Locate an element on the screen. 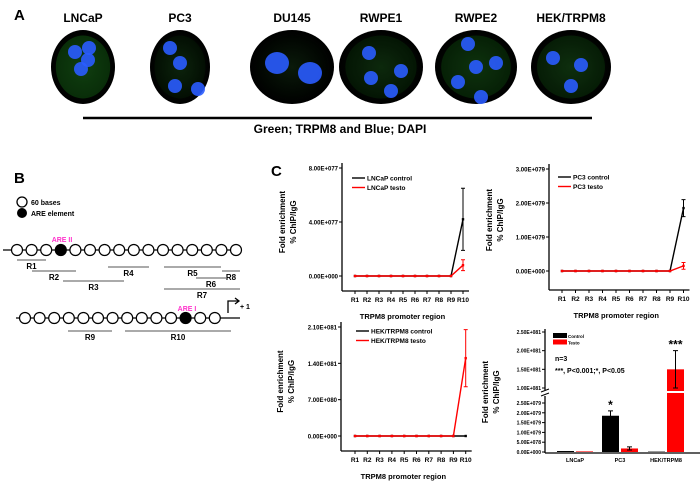 The height and width of the screenshot is (483, 700). y-tick-label: 4.00E+077 is located at coordinates (324, 224).